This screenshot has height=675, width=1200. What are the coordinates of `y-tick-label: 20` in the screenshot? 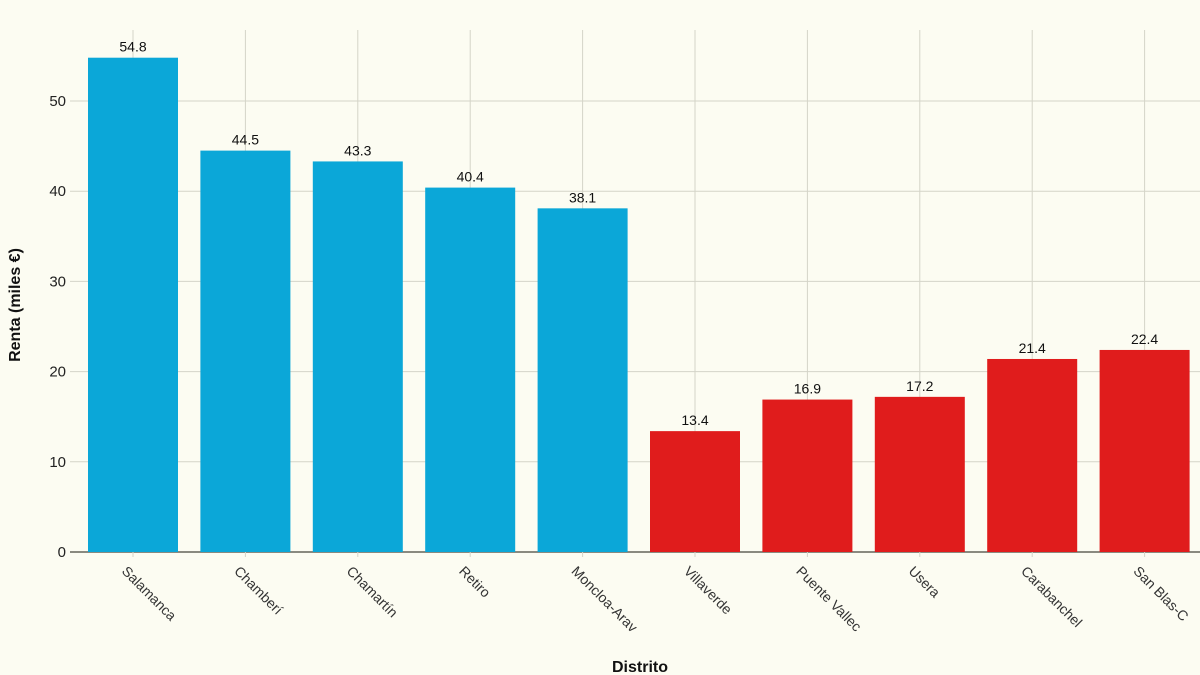 It's located at (57, 372).